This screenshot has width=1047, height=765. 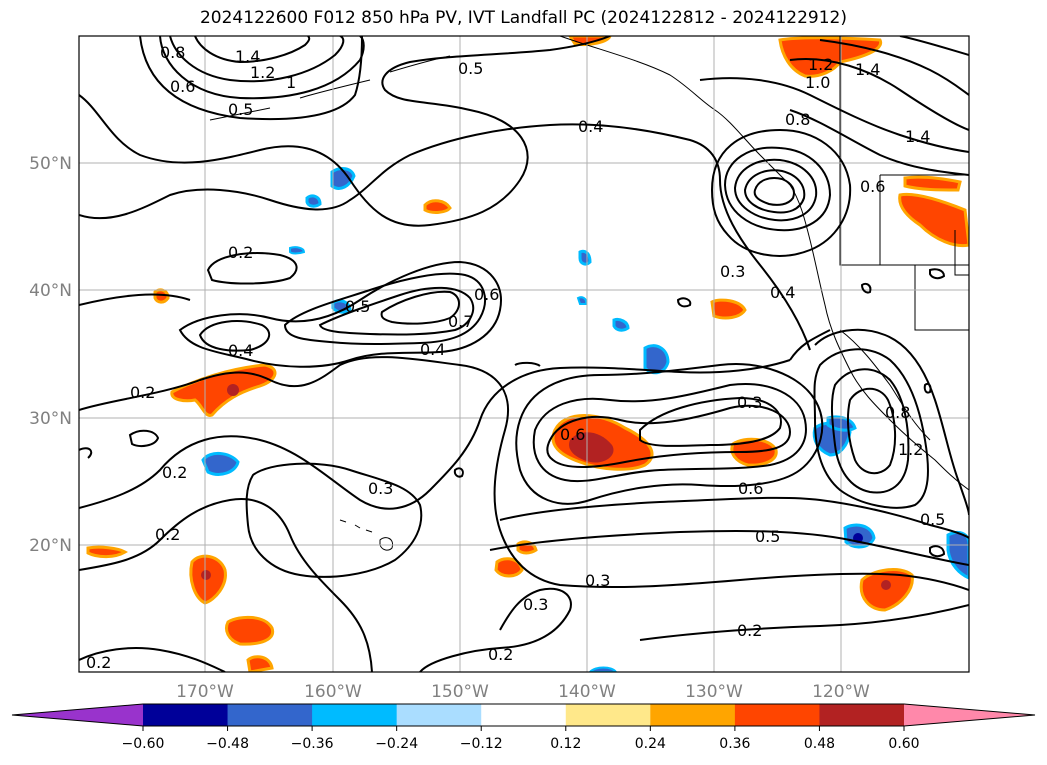 I want to click on lat-label-30n: 30°N, so click(x=50, y=419).